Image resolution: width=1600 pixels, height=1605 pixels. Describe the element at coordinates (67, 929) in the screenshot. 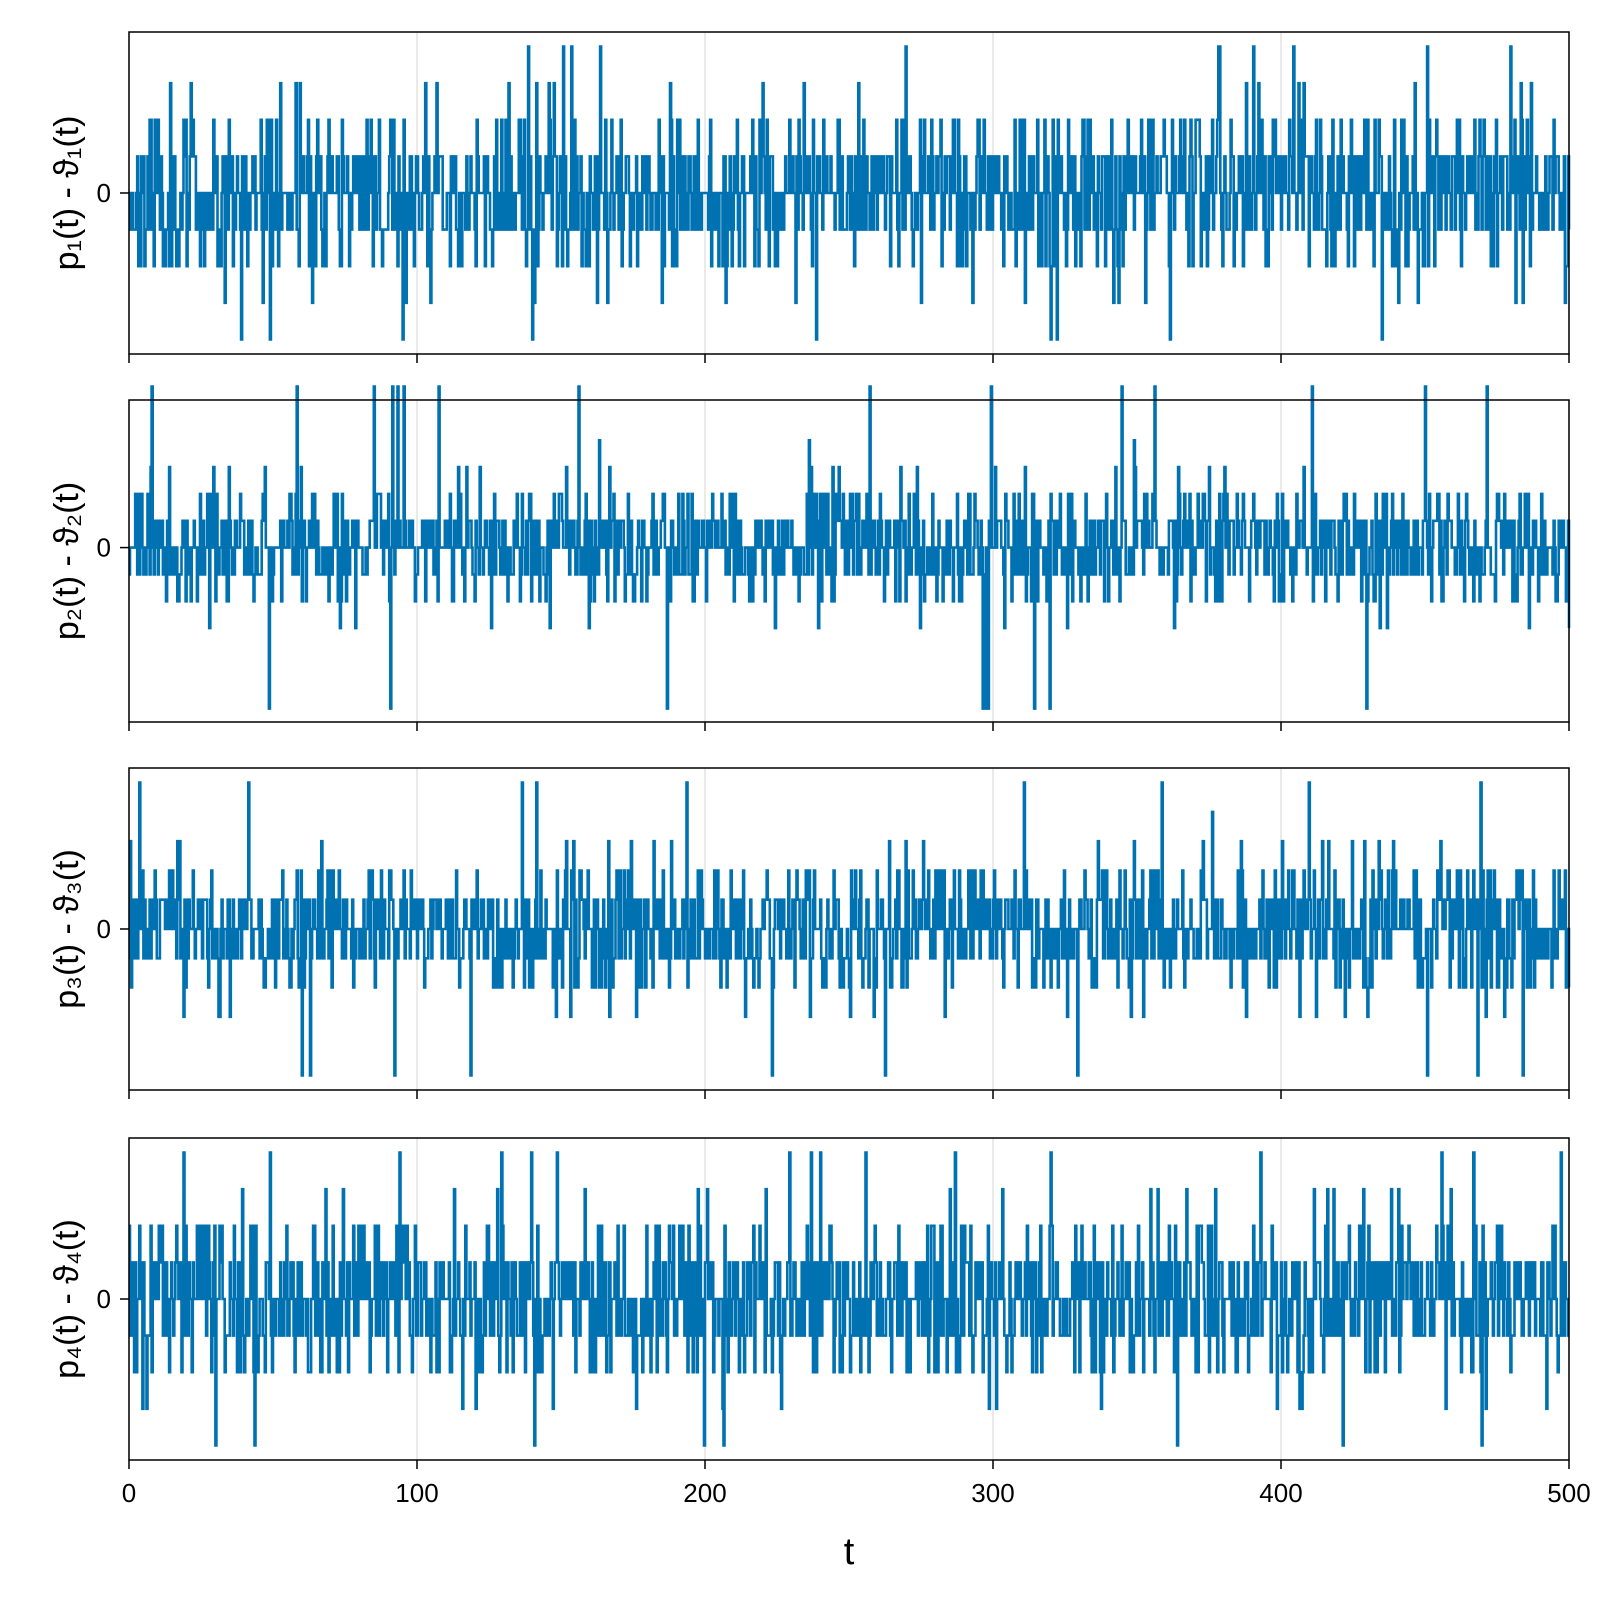

I see `y-axis-title: p₃(t) - ϑ₃(t)` at that location.